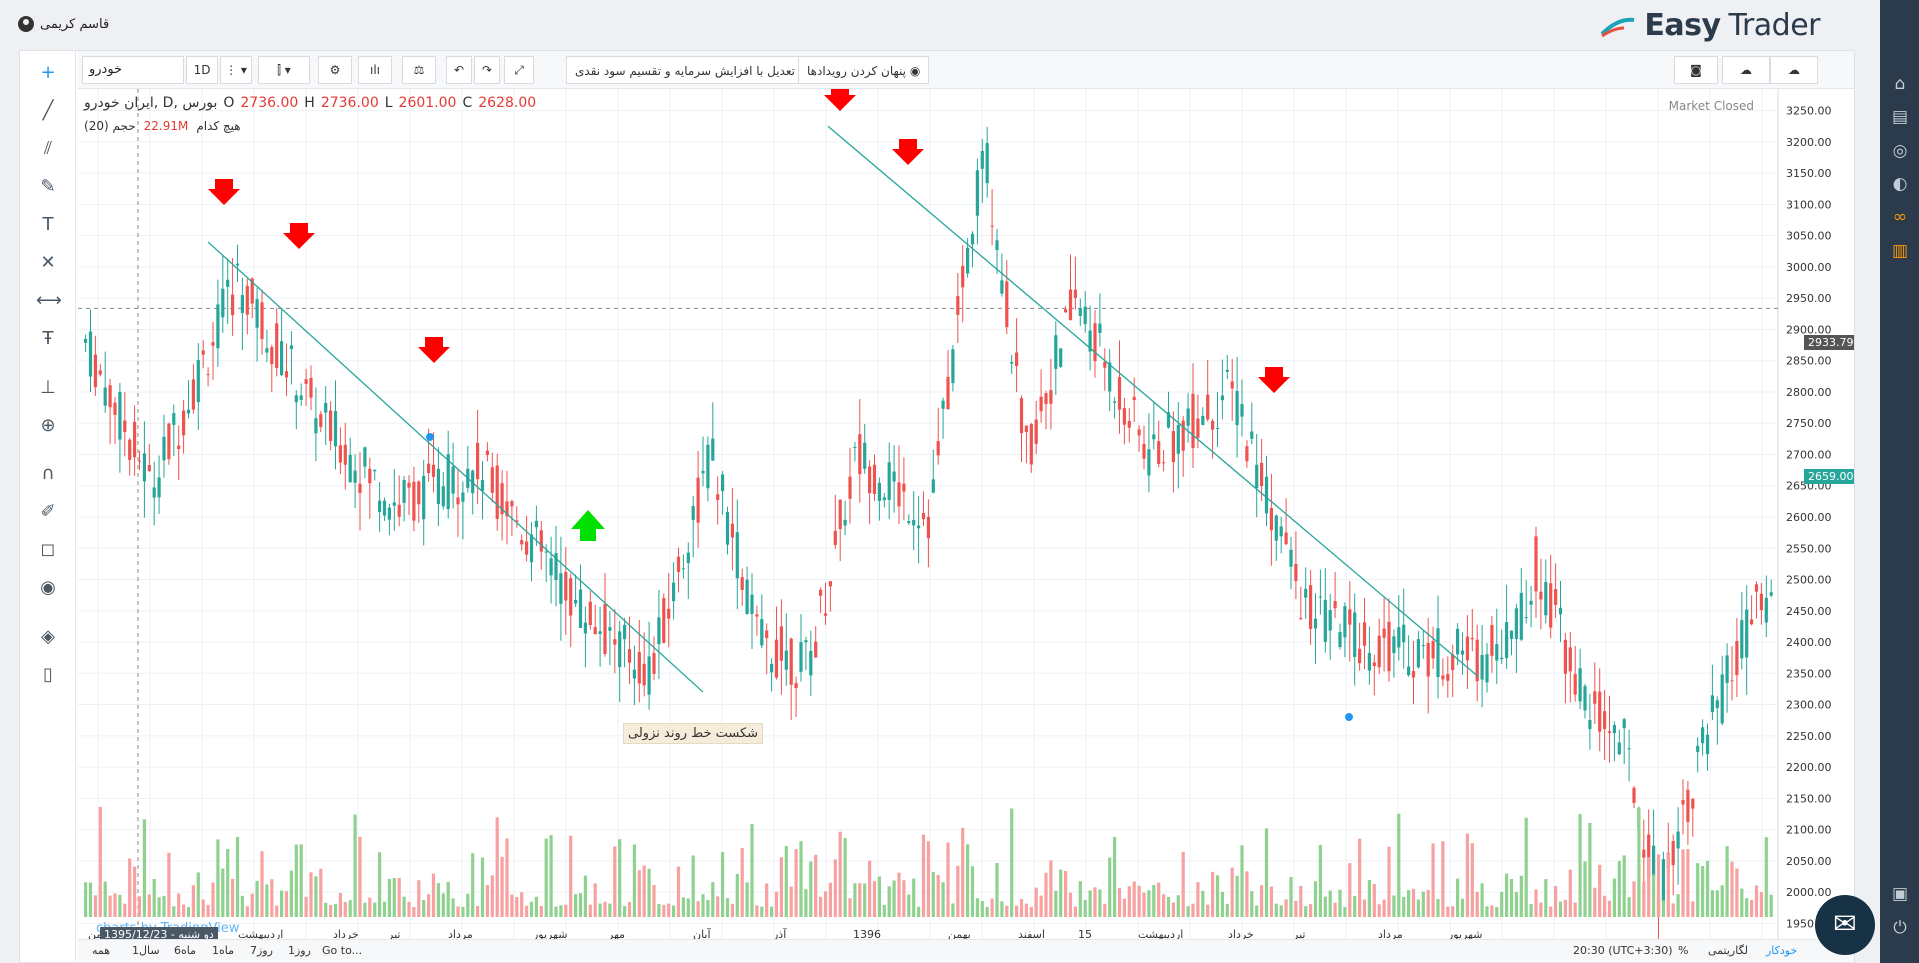 This screenshot has width=1919, height=963. What do you see at coordinates (284, 70) in the screenshot?
I see `chart-type-button: ⫿ ▾` at bounding box center [284, 70].